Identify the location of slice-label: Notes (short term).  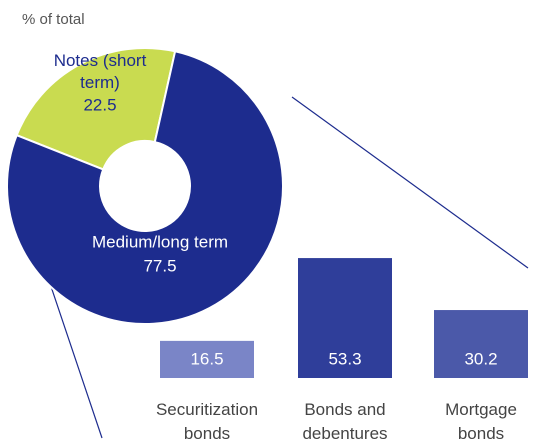
(100, 71).